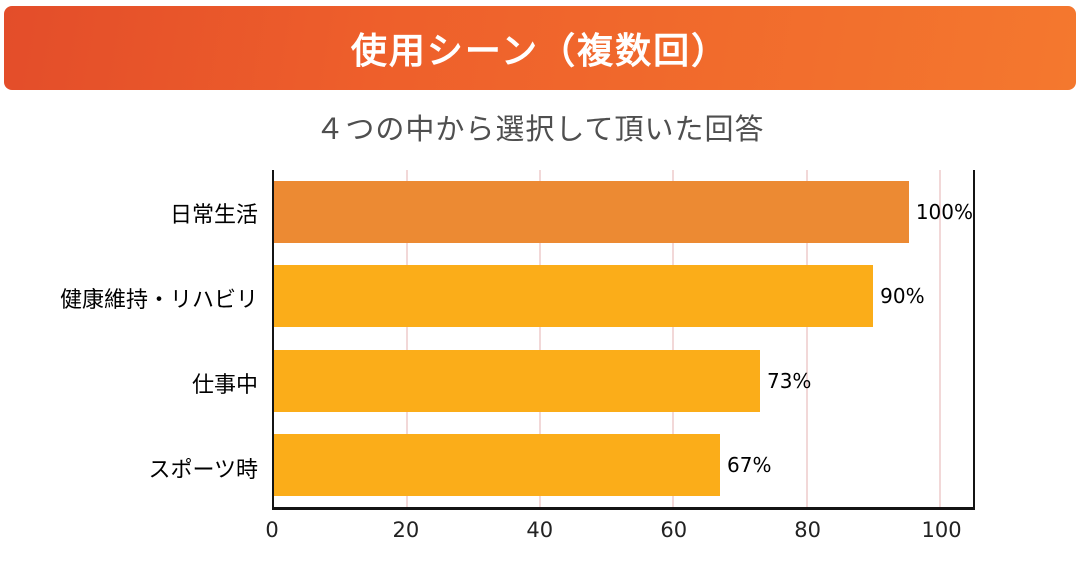 Image resolution: width=1080 pixels, height=566 pixels. I want to click on category-label: スポーツ時, so click(203, 470).